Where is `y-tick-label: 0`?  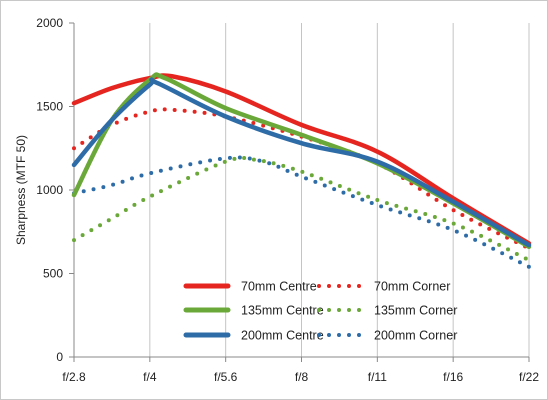 y-tick-label: 0 is located at coordinates (59, 357).